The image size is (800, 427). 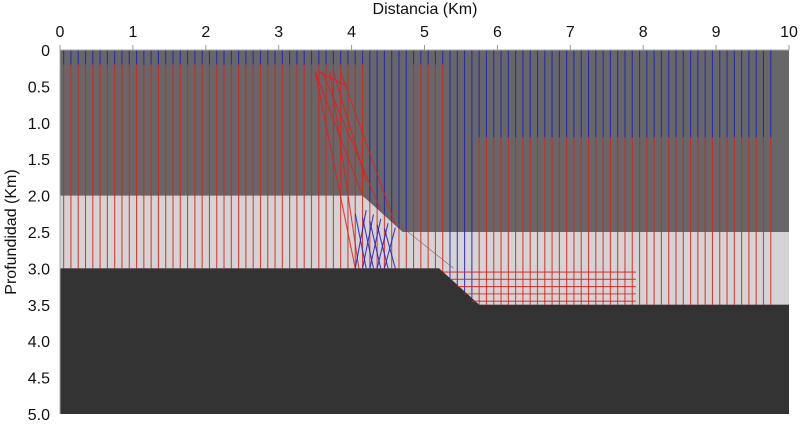 I want to click on x-tick-label: 3, so click(x=278, y=32).